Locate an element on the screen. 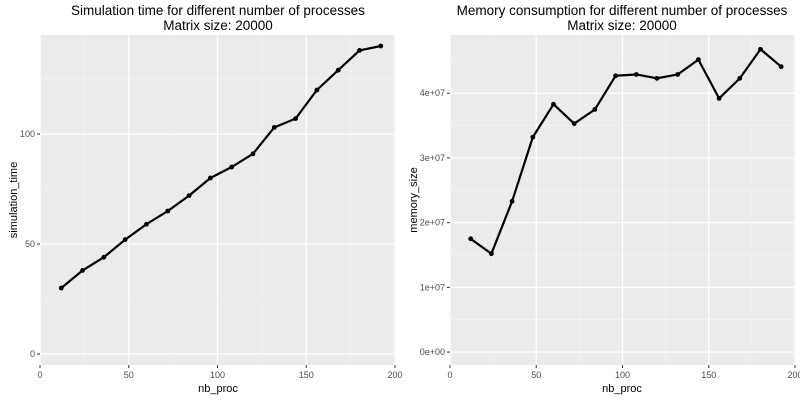 The width and height of the screenshot is (800, 400). y-tick-label: 0e+00 is located at coordinates (432, 352).